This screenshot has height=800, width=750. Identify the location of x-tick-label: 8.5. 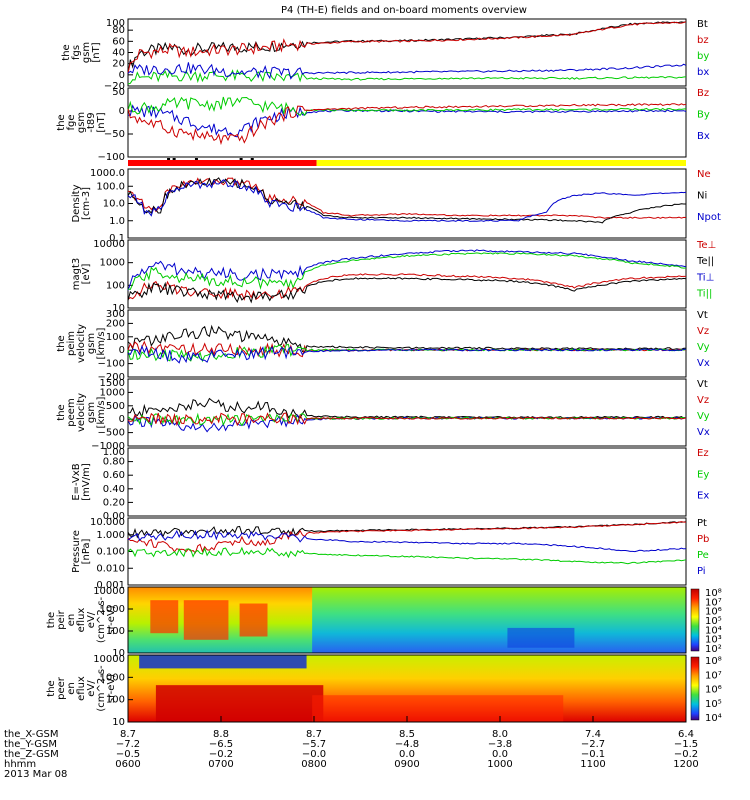
(407, 734).